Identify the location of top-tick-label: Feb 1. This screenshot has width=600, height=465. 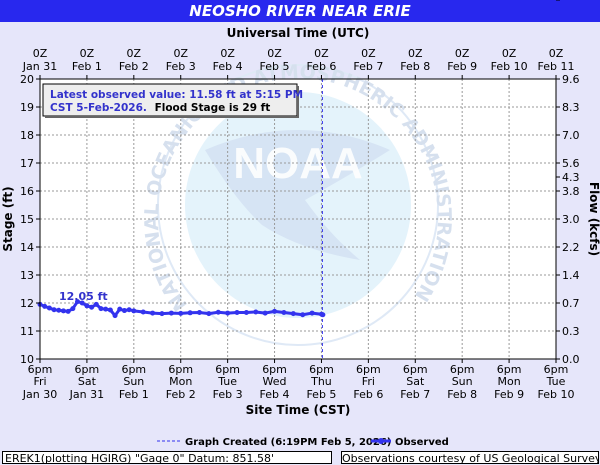
(87, 66).